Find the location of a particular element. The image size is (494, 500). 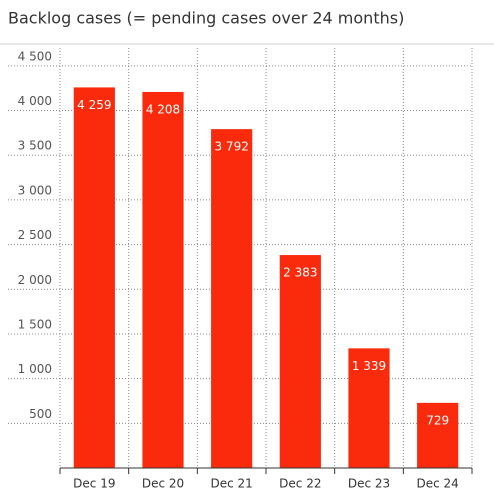

y-tick-label: 1 000 is located at coordinates (35, 369).